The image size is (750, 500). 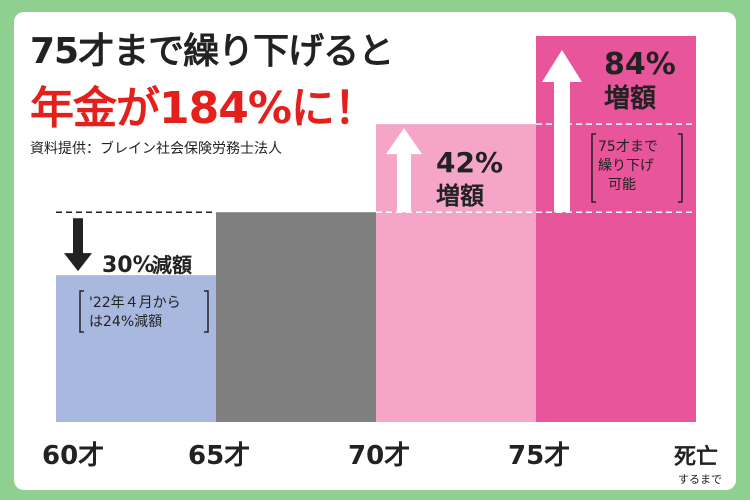 I want to click on increase-84-note-line1: 75才まで, so click(x=628, y=147).